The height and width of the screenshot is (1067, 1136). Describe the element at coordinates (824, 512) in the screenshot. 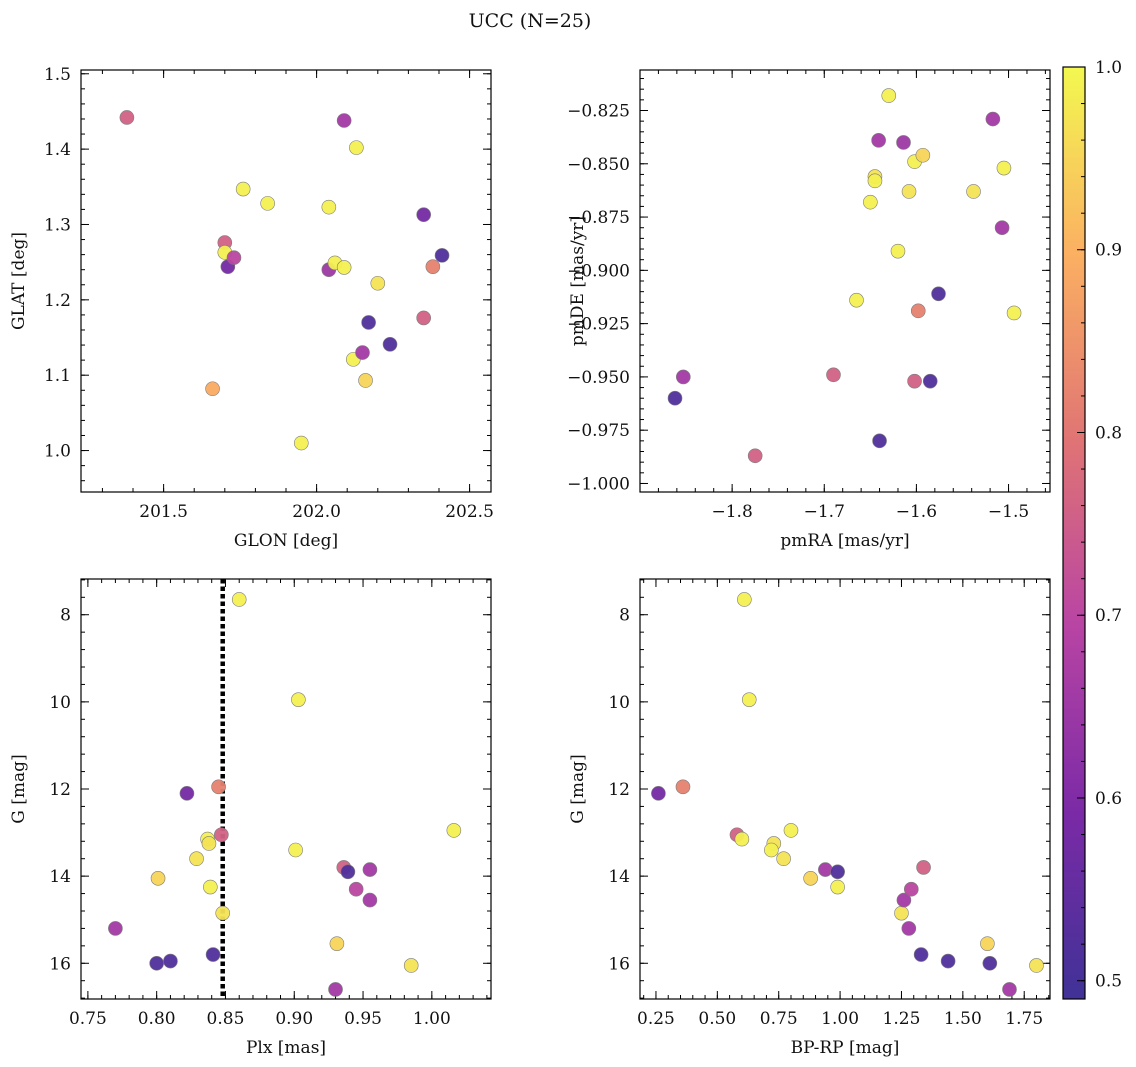

I see `x-tick-label: −1.7` at that location.